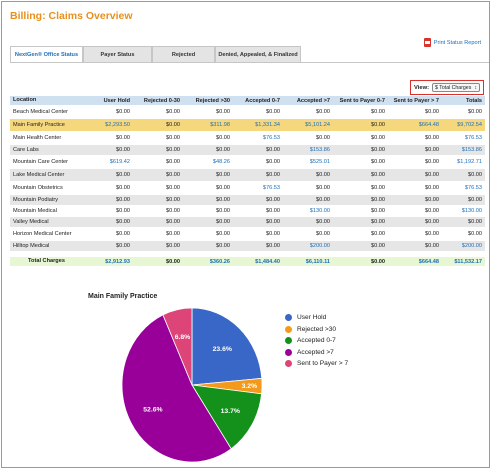  What do you see at coordinates (31, 245) in the screenshot?
I see `location-name: Hilltop Medical` at bounding box center [31, 245].